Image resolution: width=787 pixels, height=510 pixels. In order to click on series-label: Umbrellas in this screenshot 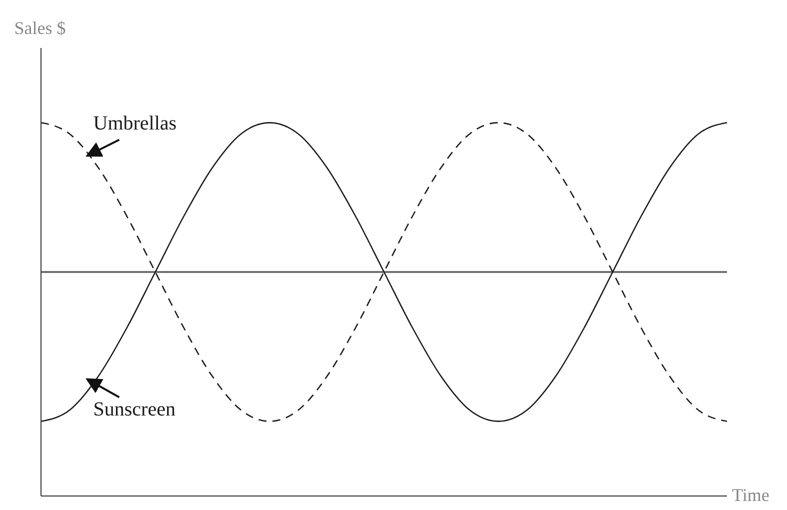, I will do `click(135, 123)`.